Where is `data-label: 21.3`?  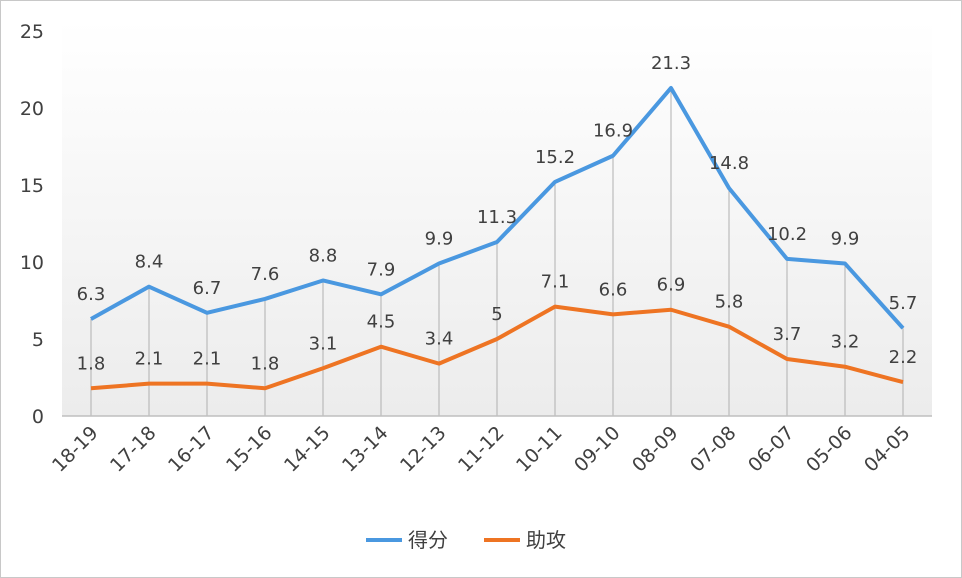 data-label: 21.3 is located at coordinates (671, 63).